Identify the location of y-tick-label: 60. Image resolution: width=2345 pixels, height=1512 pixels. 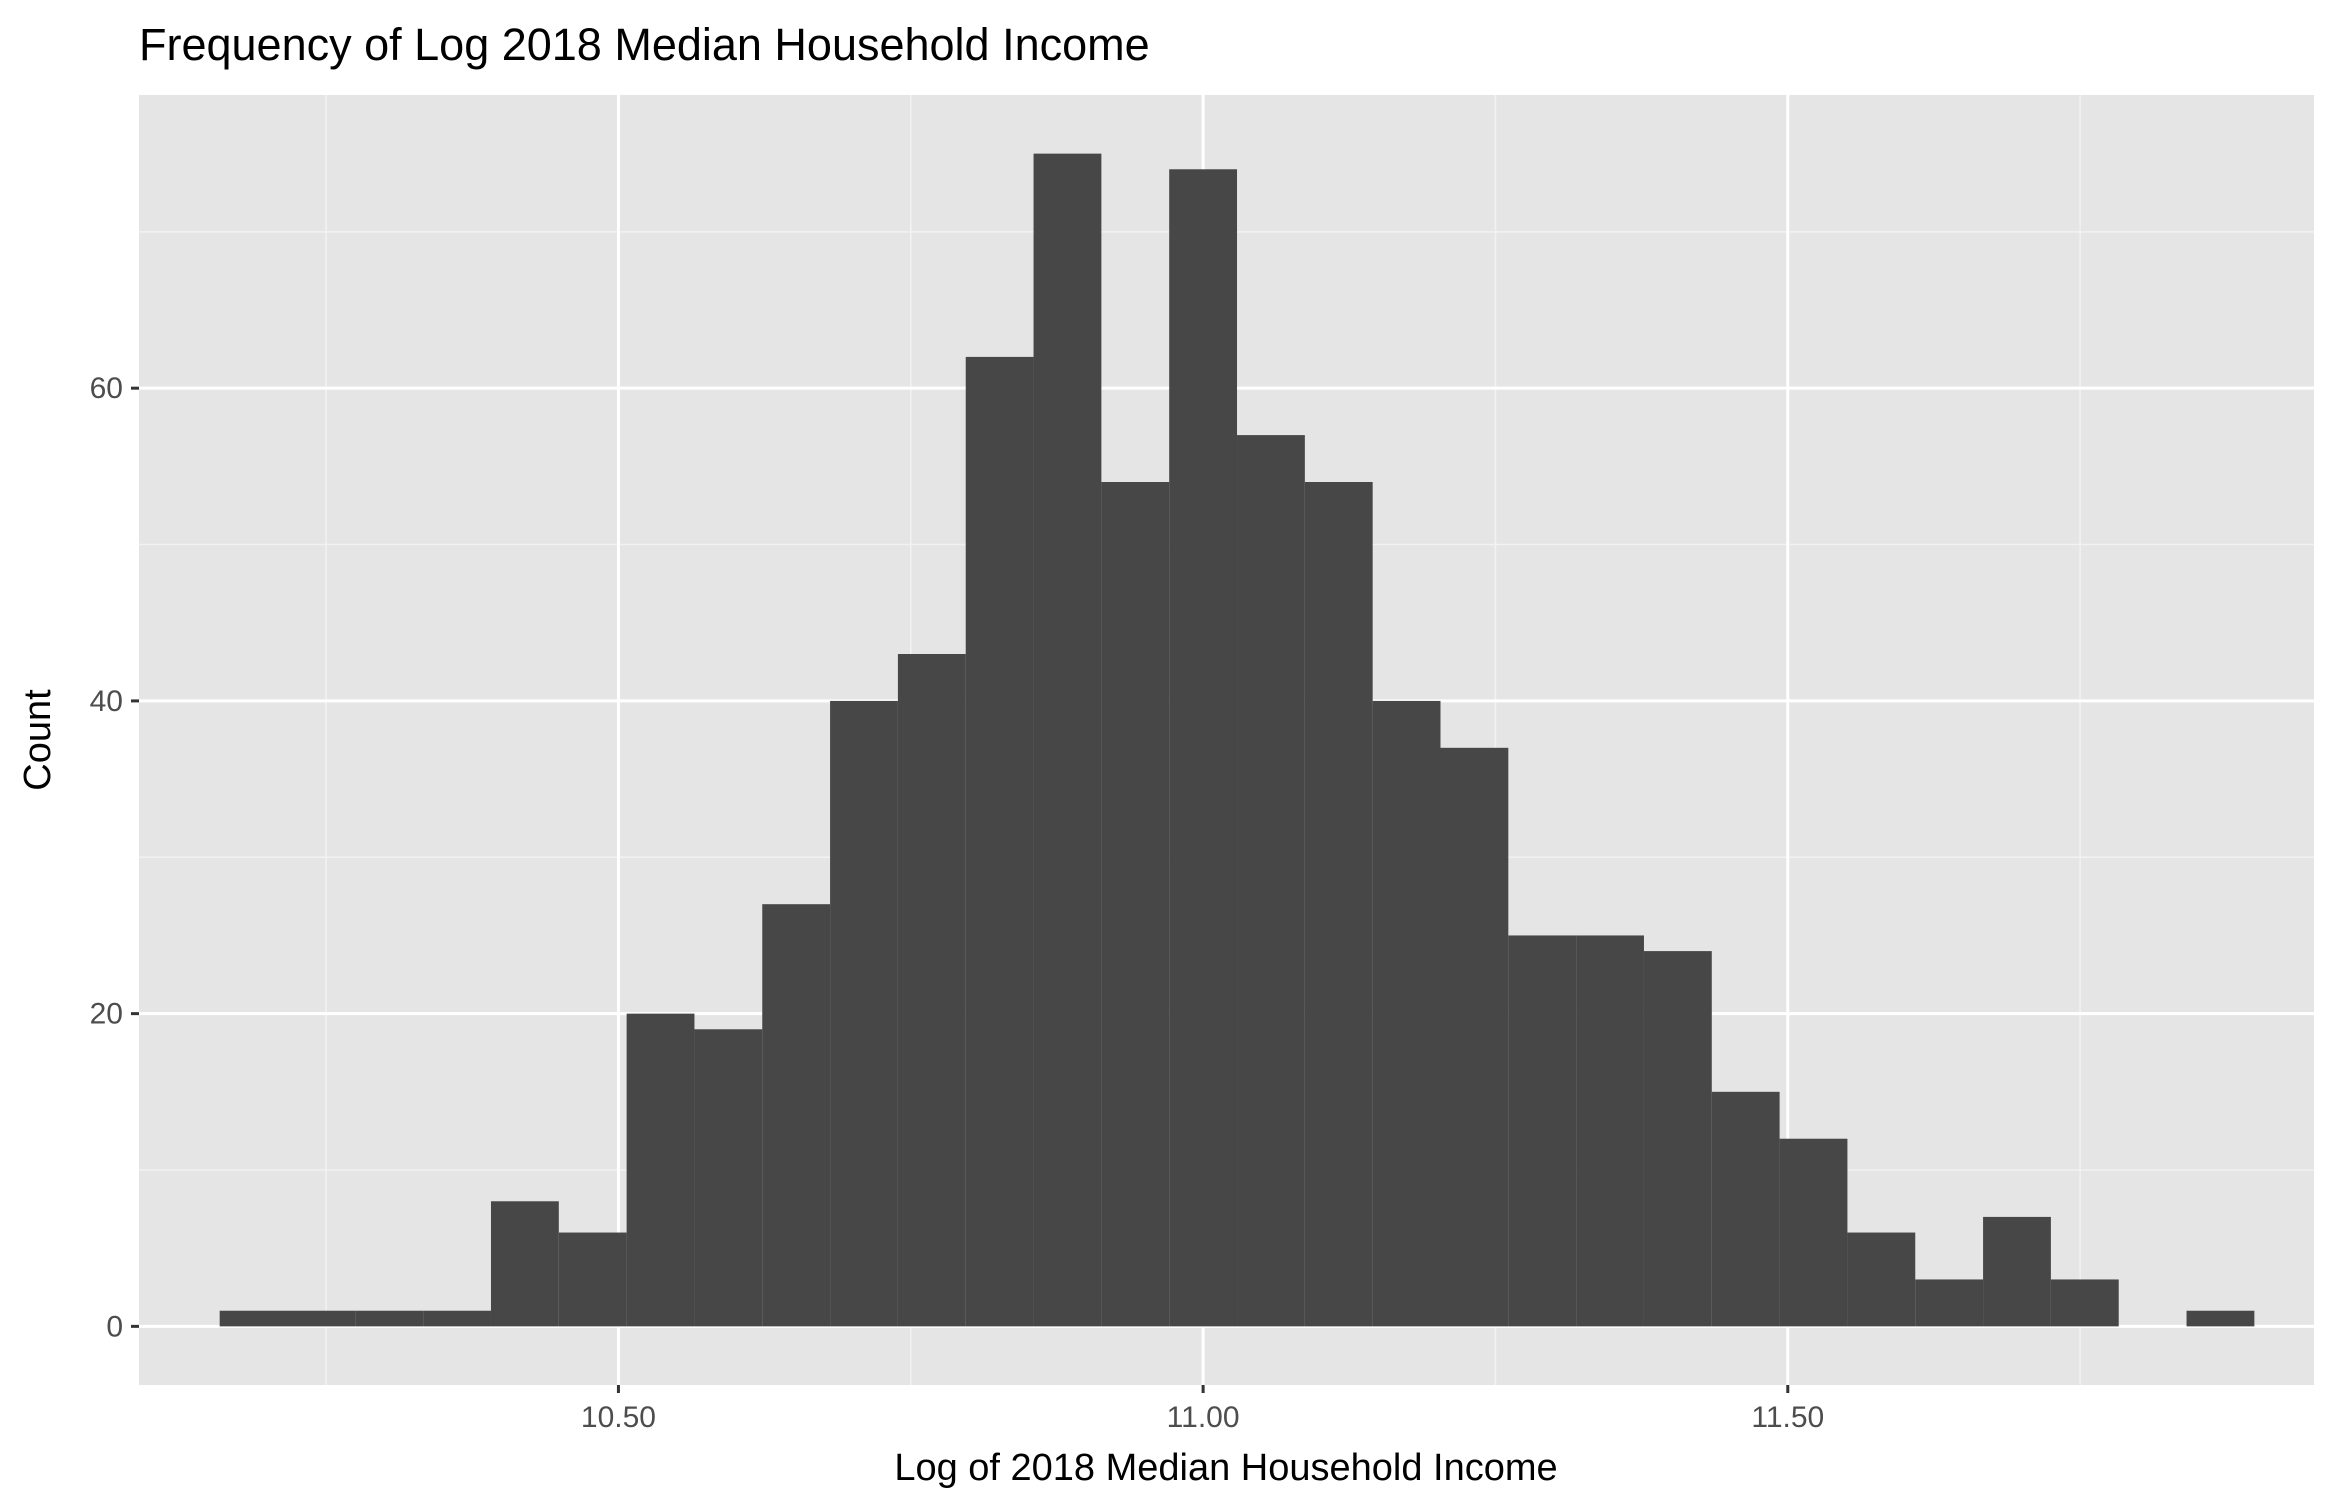
(106, 388).